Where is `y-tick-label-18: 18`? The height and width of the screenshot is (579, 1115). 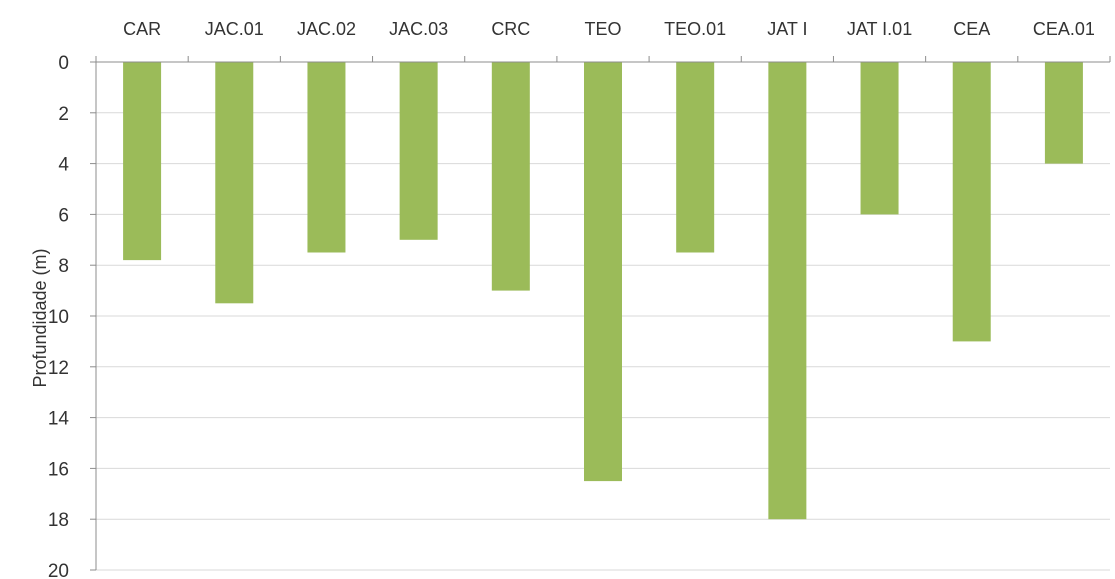
y-tick-label-18: 18 is located at coordinates (58, 520).